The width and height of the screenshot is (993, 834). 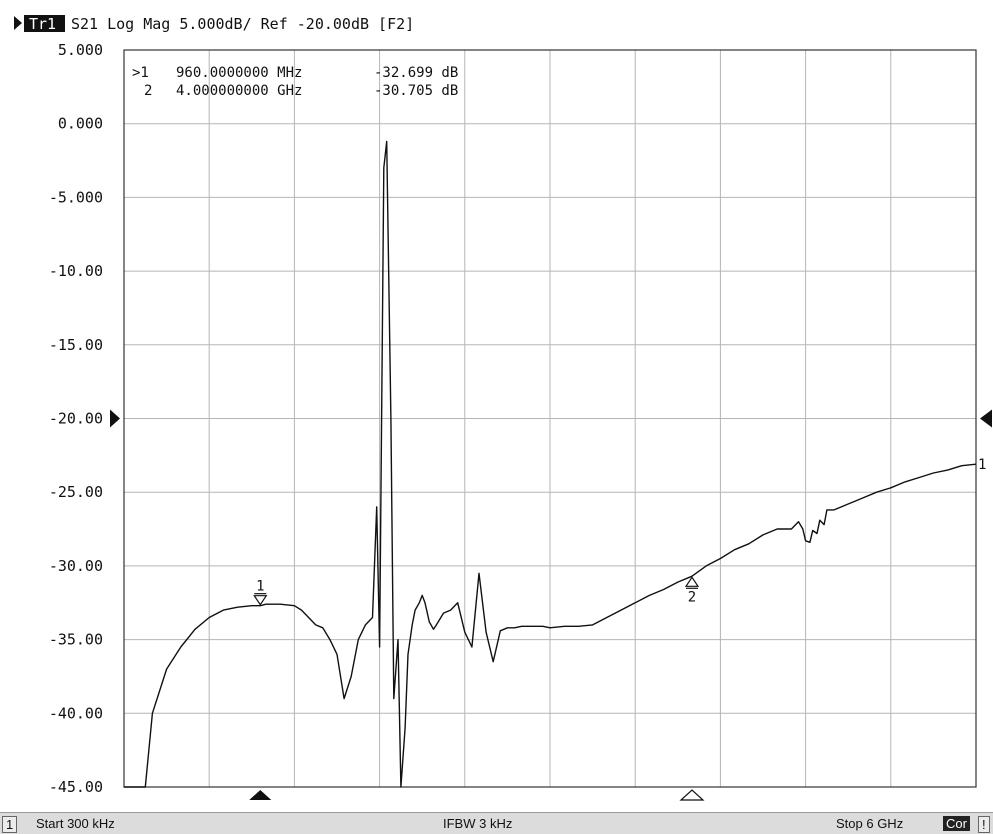 I want to click on y-tick-label: -20.00, so click(x=76, y=419).